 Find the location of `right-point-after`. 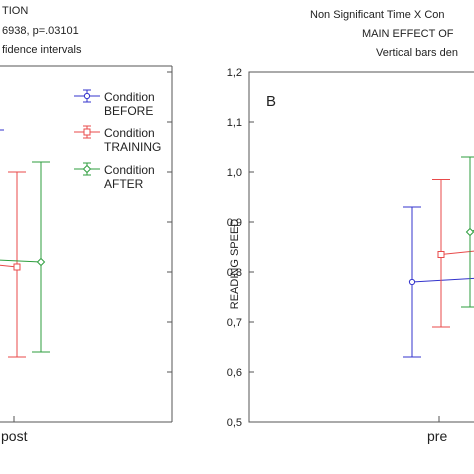

right-point-after is located at coordinates (469, 232).